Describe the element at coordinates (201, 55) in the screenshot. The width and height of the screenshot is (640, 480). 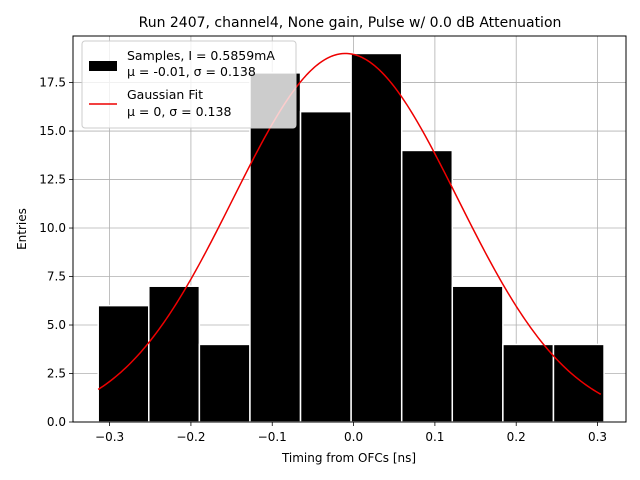
I see `legend-histogram-label: Samples, I = 0.5859mA` at that location.